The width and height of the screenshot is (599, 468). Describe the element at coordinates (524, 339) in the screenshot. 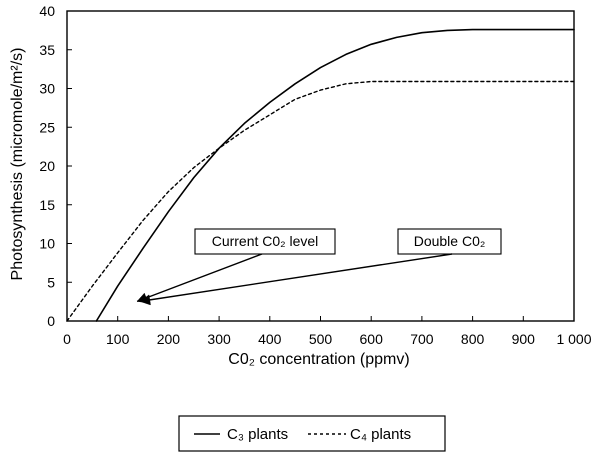

I see `x-tick-label: 900` at that location.